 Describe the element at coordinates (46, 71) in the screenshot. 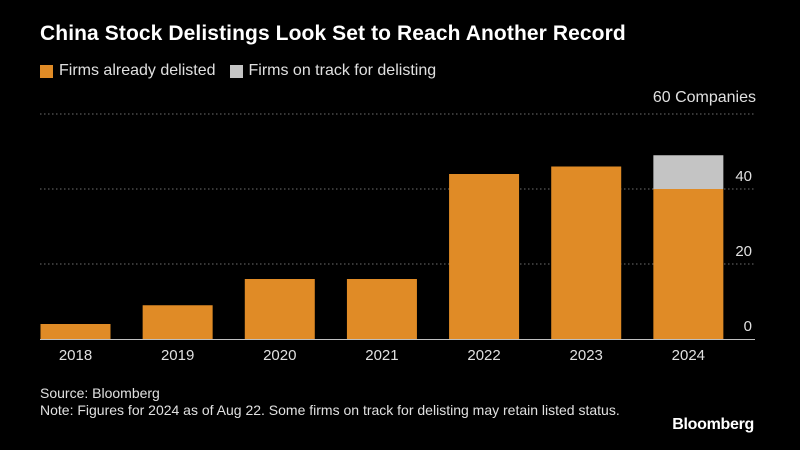

I see `legend-swatch-delisted` at that location.